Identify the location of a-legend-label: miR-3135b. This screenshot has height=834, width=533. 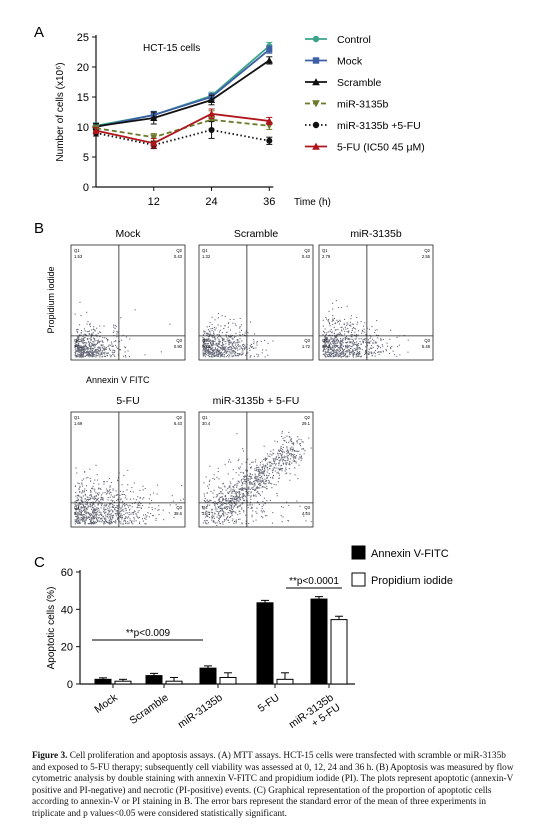
(363, 105).